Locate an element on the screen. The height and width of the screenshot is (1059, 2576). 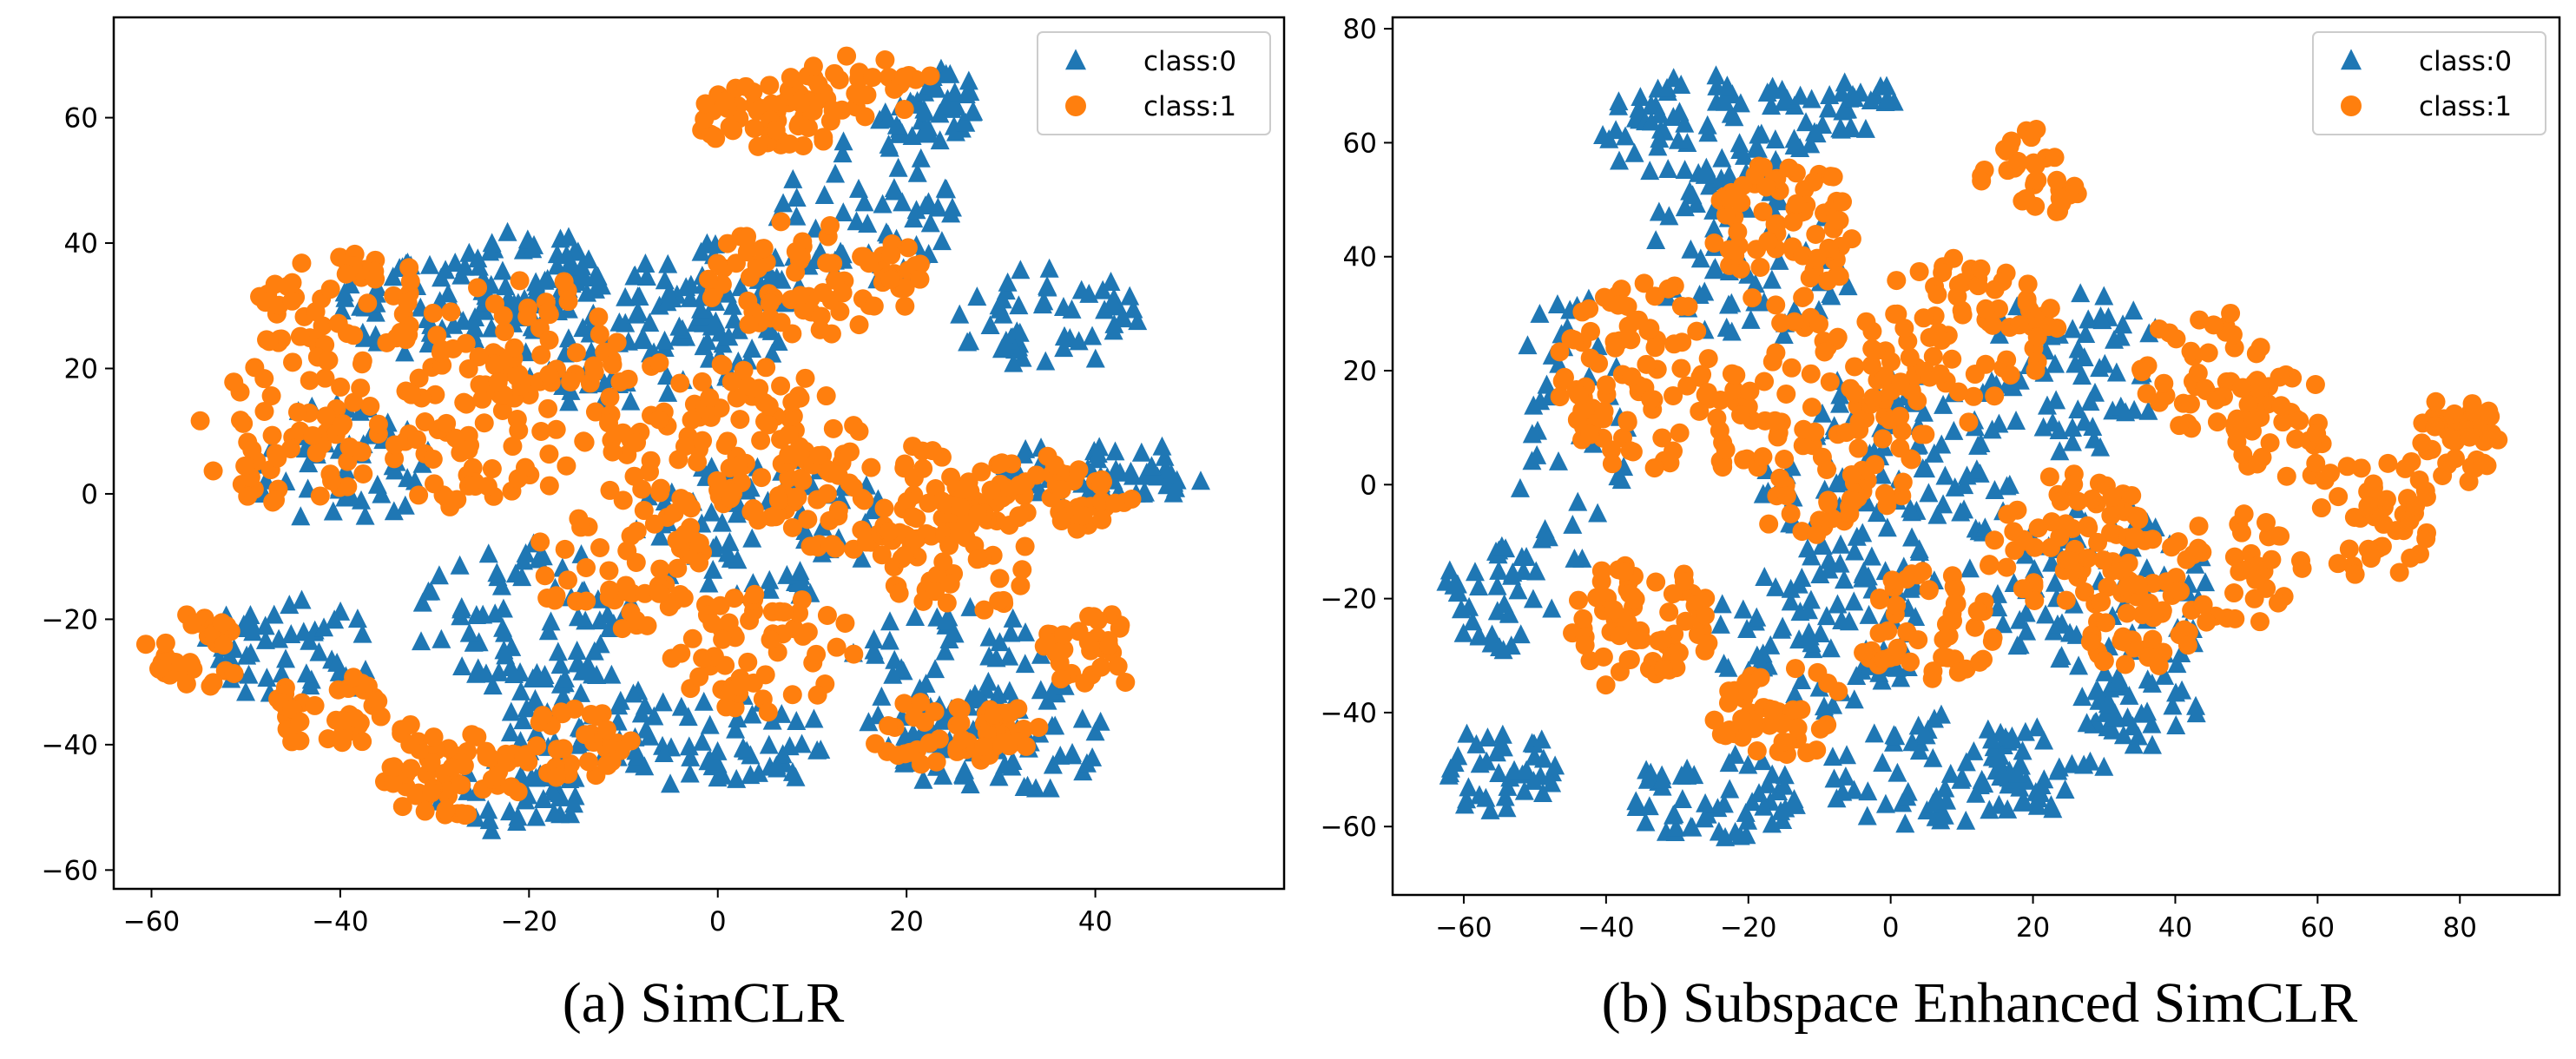
x-tick-label: −20 is located at coordinates (529, 922).